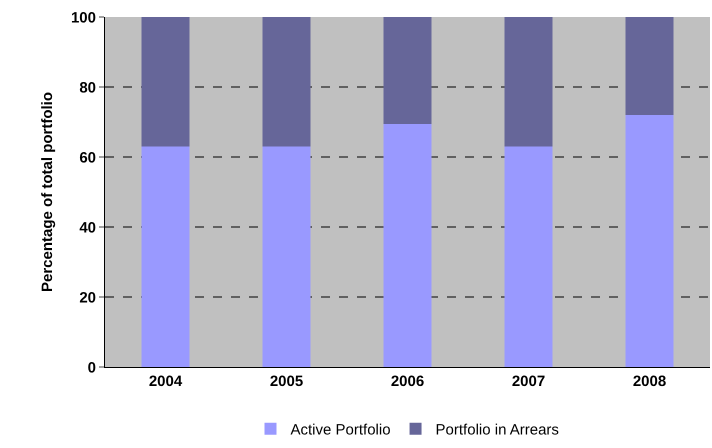 The height and width of the screenshot is (448, 712). I want to click on x-tick-label: 2008, so click(649, 381).